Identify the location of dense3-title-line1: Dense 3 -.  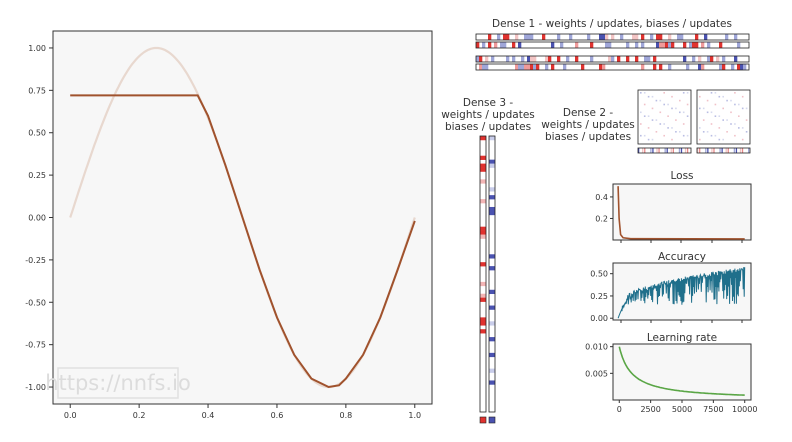
(488, 103).